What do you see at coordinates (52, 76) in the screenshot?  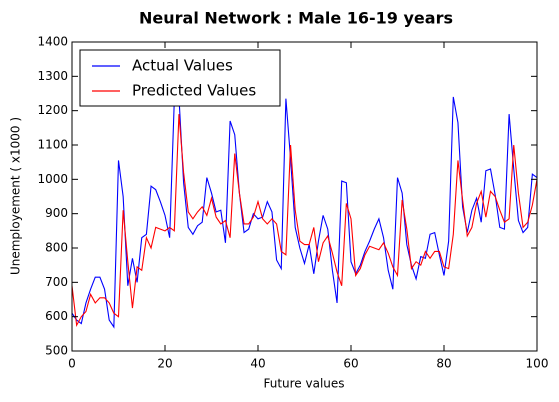 I see `y-tick-label: 1300` at bounding box center [52, 76].